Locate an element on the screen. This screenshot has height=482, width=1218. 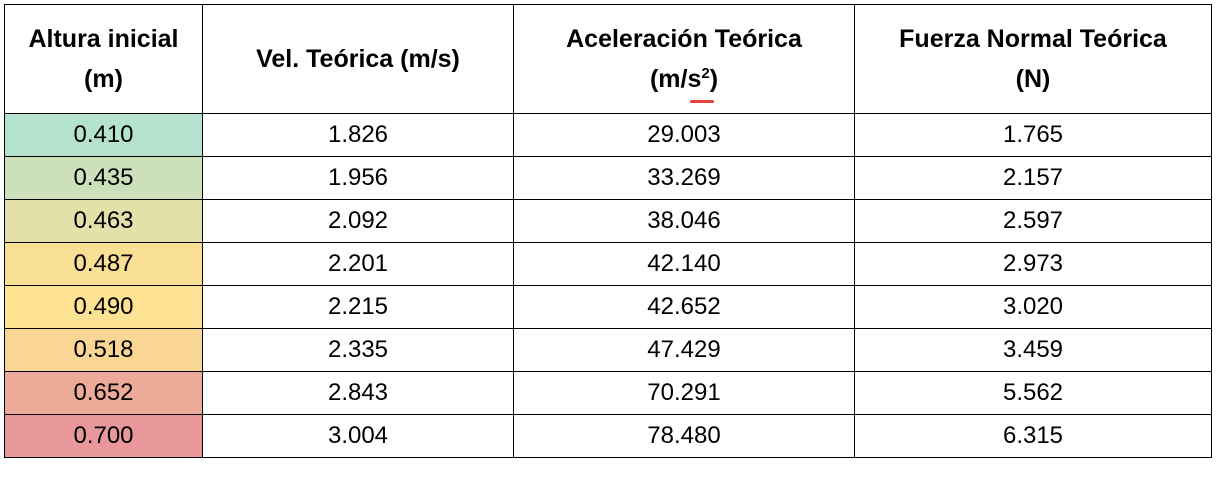
cell-fuerza: 2.597 is located at coordinates (1033, 221).